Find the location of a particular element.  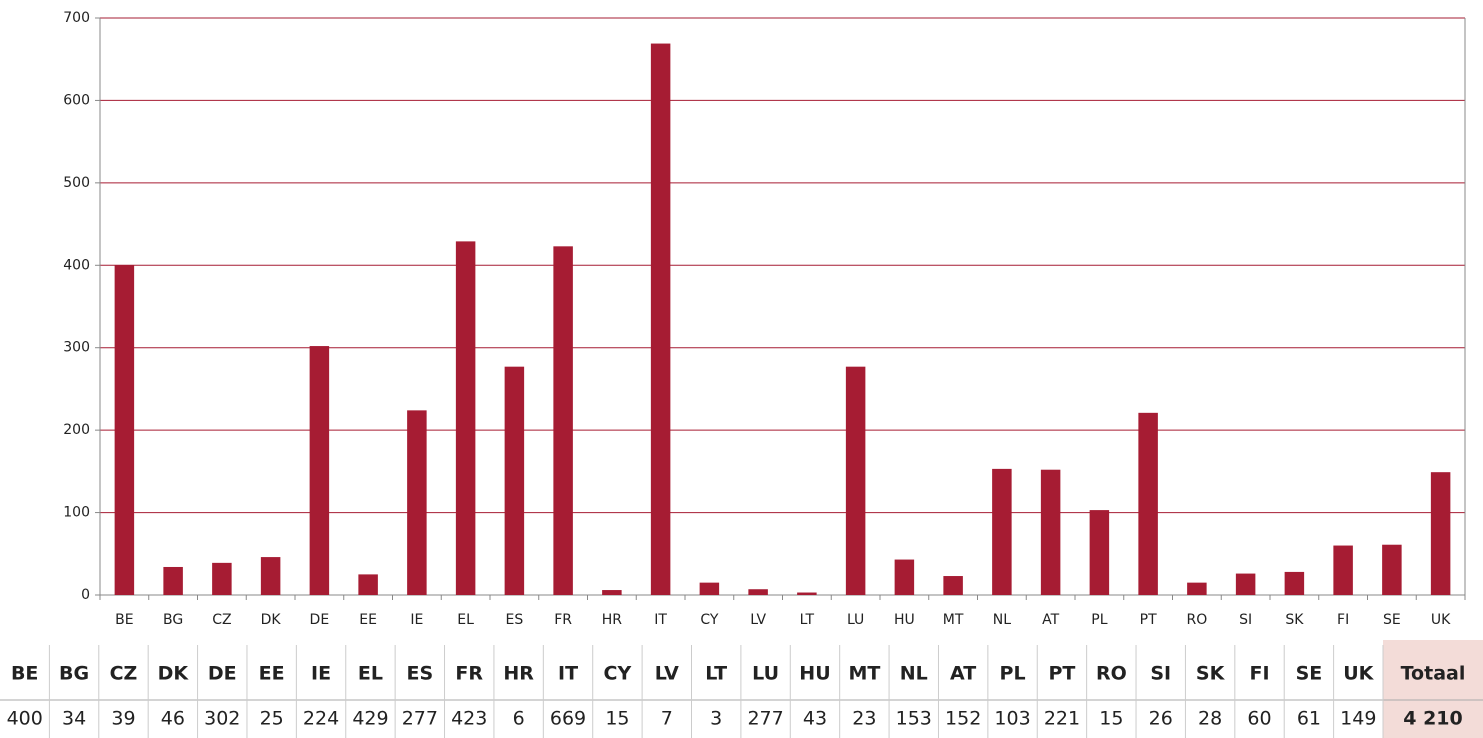

table-header: BE is located at coordinates (24, 674).